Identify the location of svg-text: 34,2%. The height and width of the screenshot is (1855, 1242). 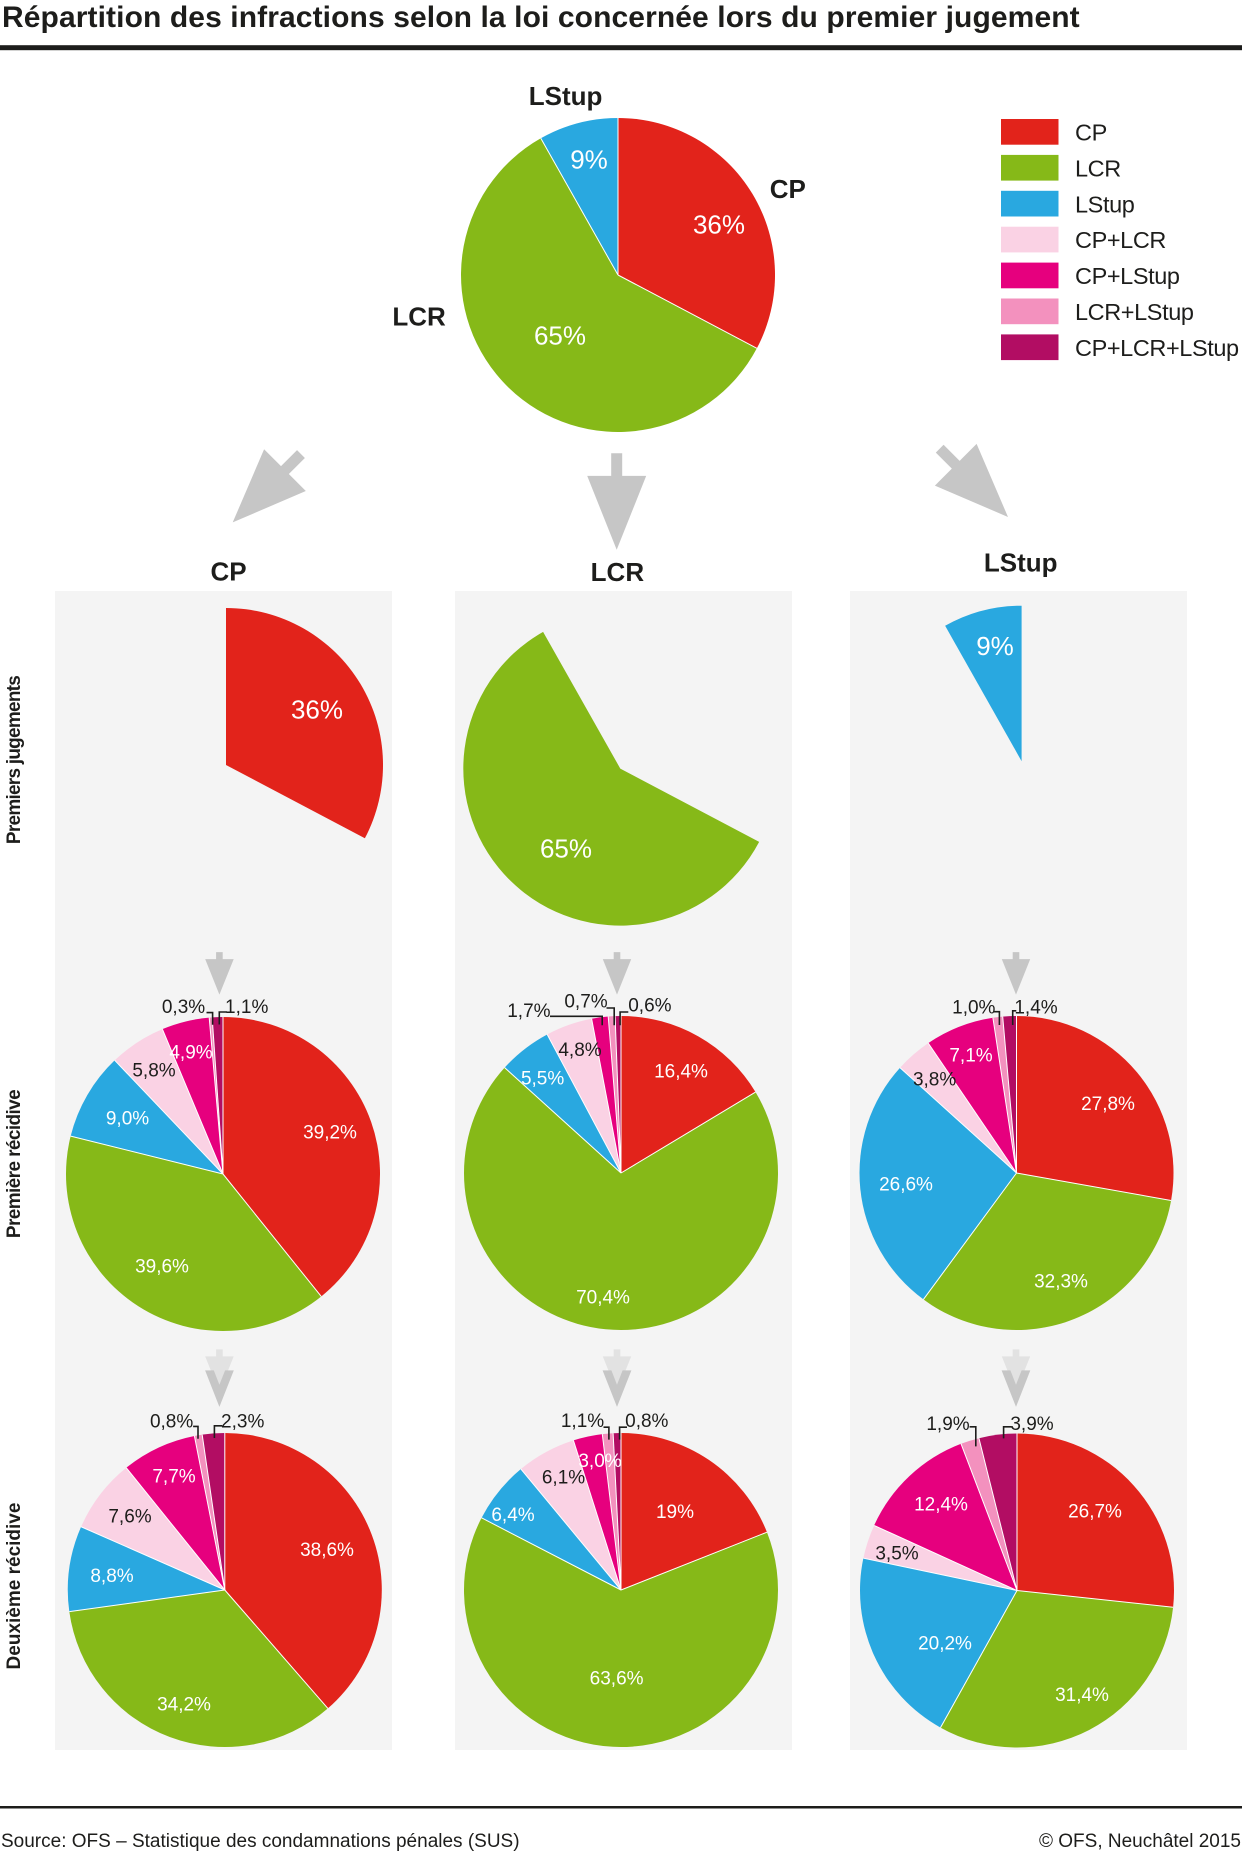
(184, 1705).